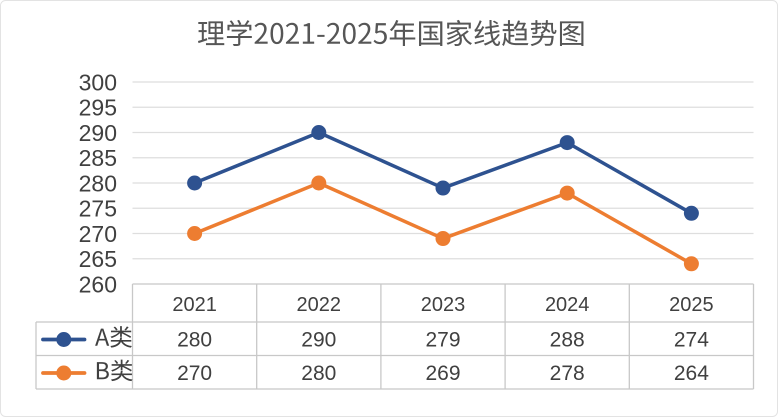  Describe the element at coordinates (567, 340) in the screenshot. I see `svg-text: 288` at that location.